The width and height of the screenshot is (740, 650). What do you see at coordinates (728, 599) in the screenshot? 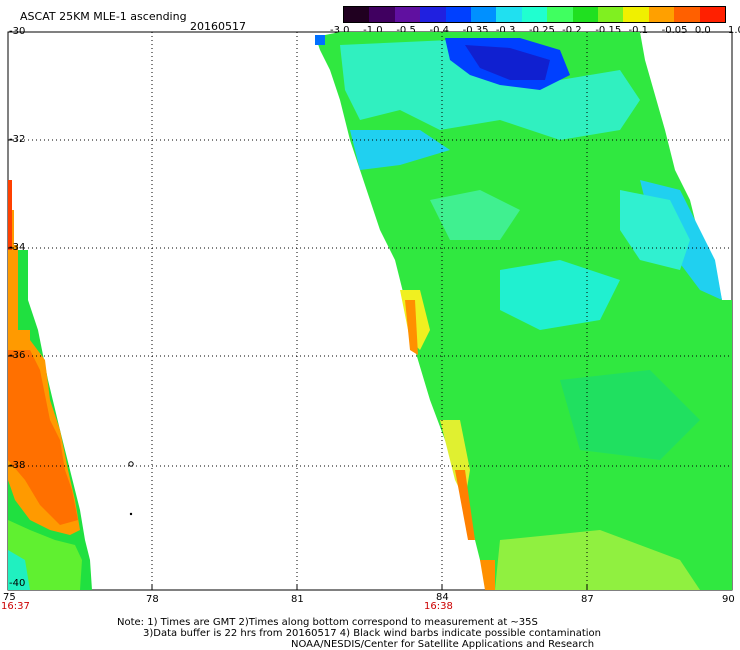
I see `x-tick-label: 90` at bounding box center [728, 599].